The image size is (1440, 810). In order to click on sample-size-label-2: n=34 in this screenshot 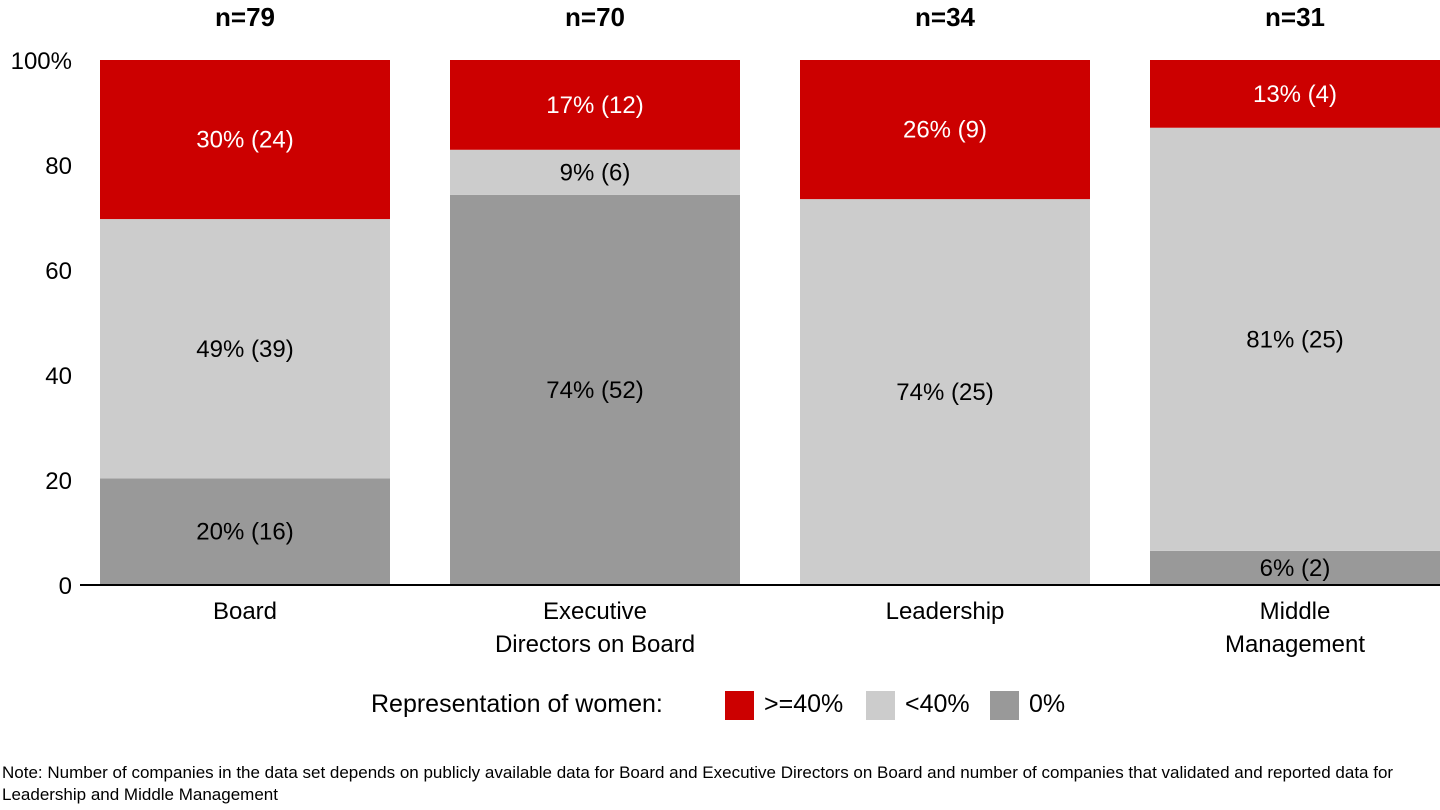, I will do `click(945, 17)`.